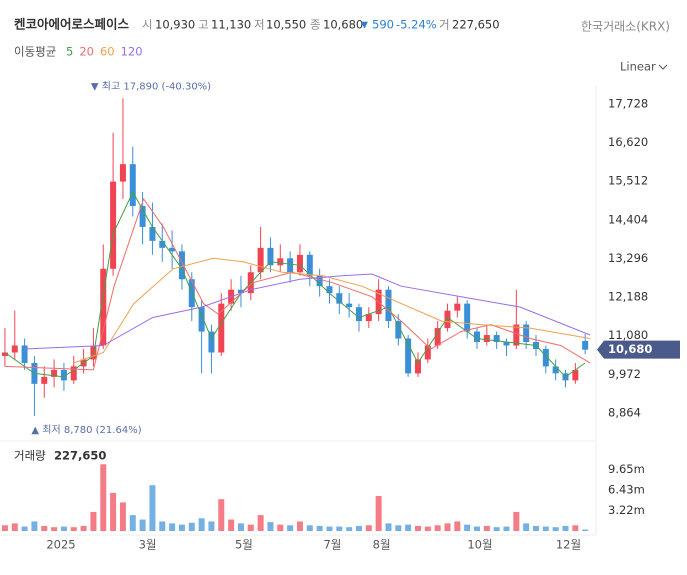 The height and width of the screenshot is (575, 687). I want to click on x-tick-label: 8월, so click(382, 545).